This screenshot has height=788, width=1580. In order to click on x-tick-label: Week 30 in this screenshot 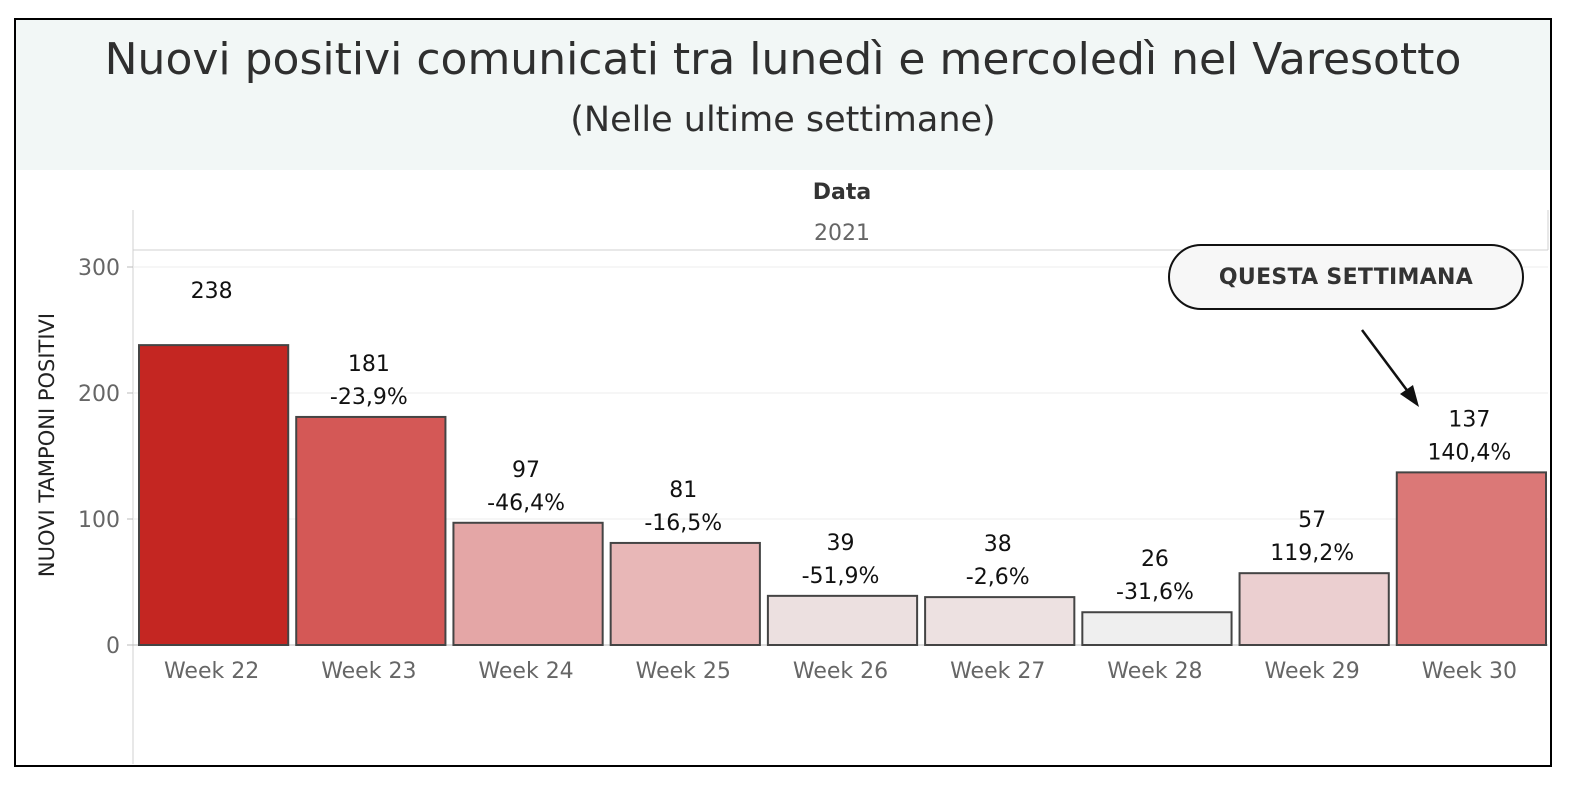, I will do `click(1469, 671)`.